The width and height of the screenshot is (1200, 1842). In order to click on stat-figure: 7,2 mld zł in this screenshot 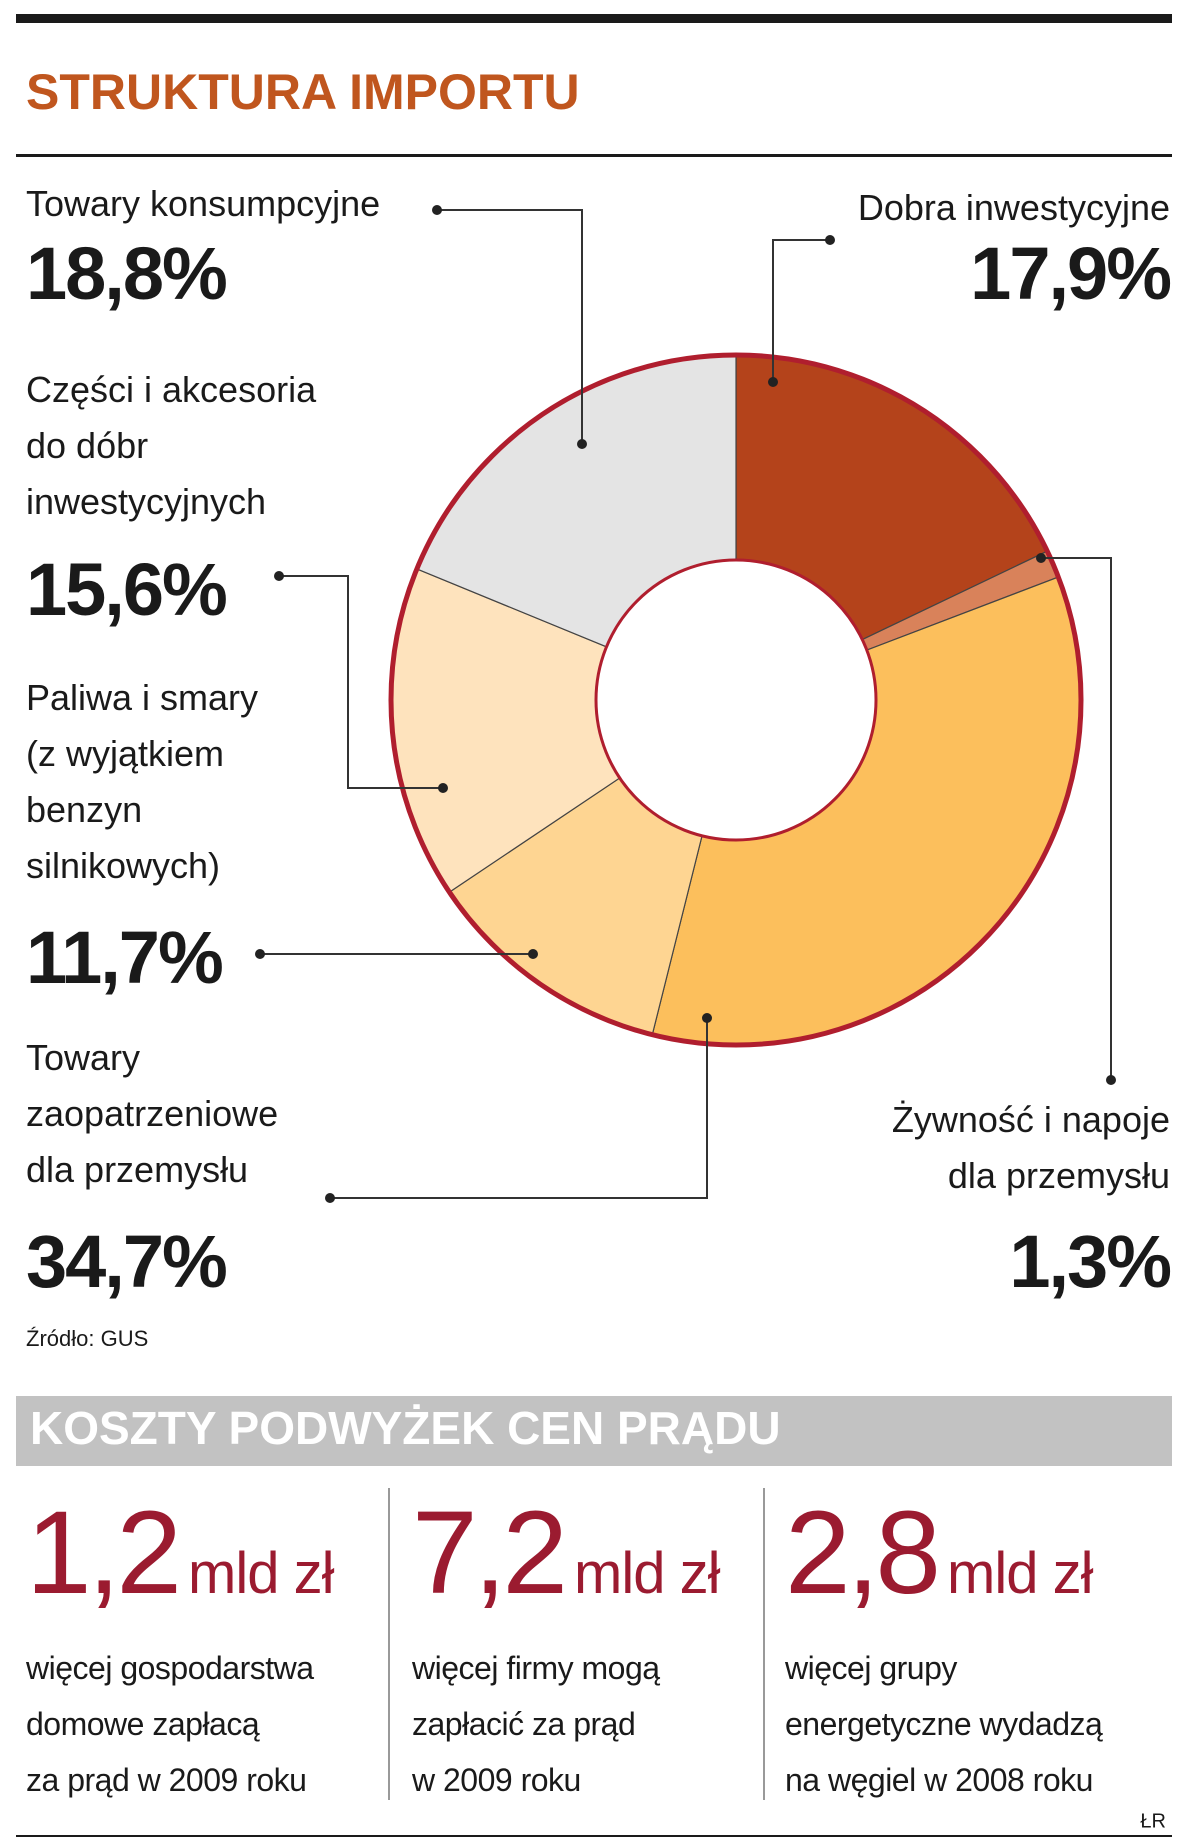, I will do `click(566, 1553)`.